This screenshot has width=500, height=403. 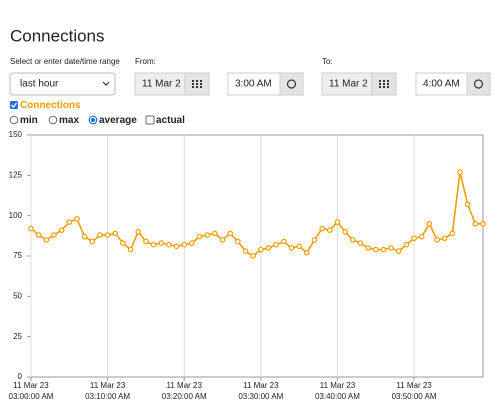 I want to click on mode-label: average, so click(x=118, y=120).